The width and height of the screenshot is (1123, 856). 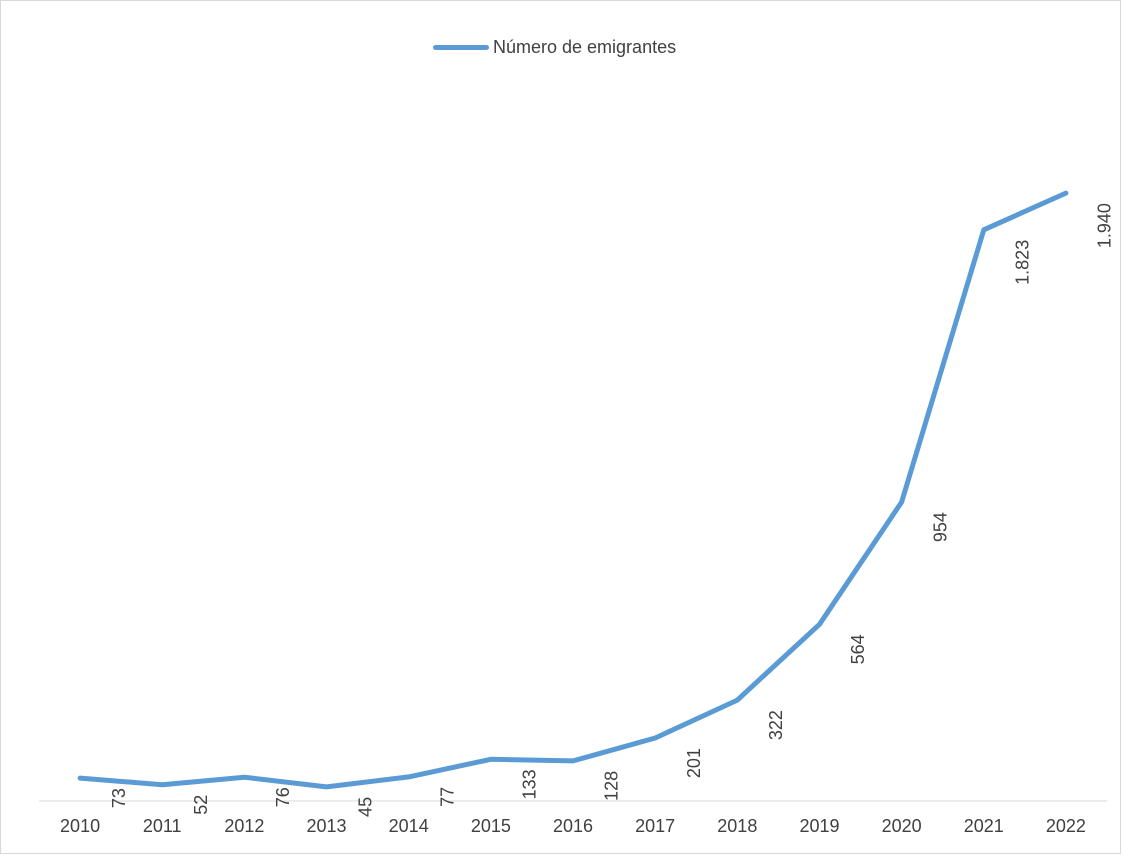 I want to click on data-label-2012: 76, so click(x=283, y=797).